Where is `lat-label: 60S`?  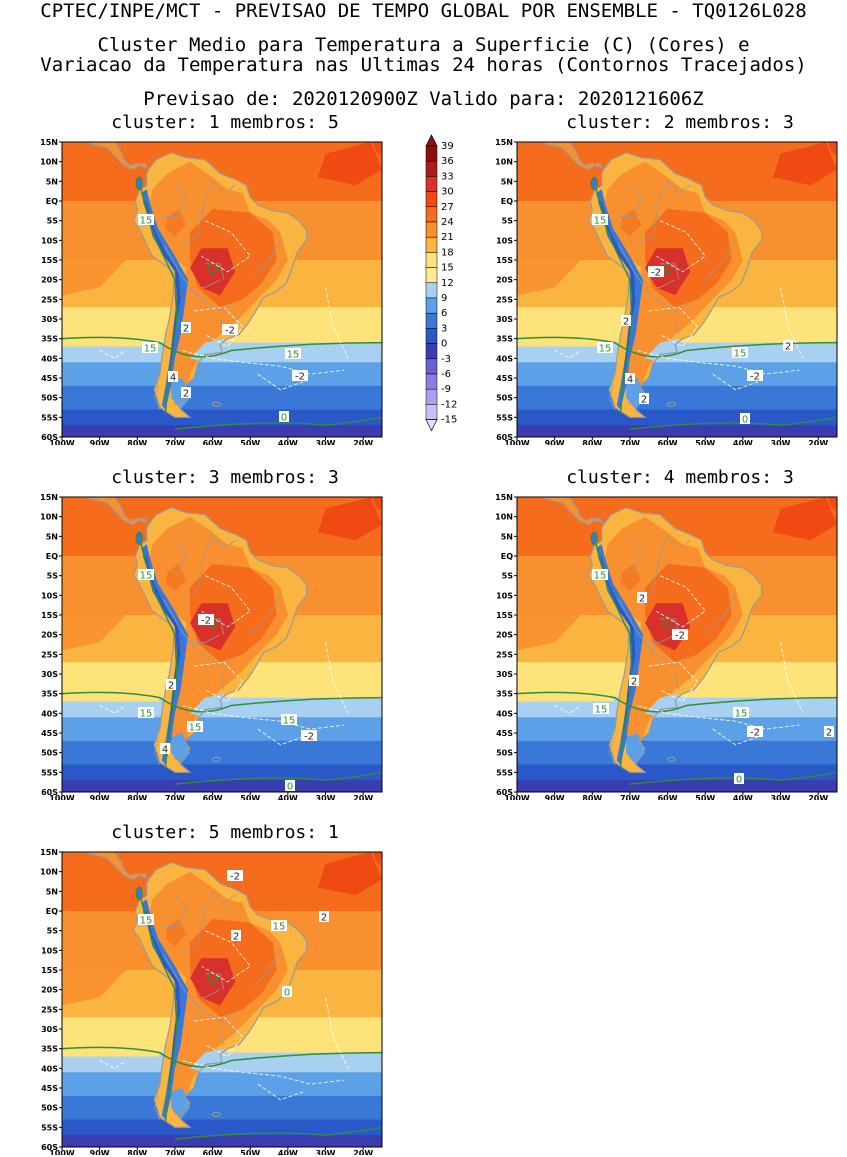 lat-label: 60S is located at coordinates (49, 437).